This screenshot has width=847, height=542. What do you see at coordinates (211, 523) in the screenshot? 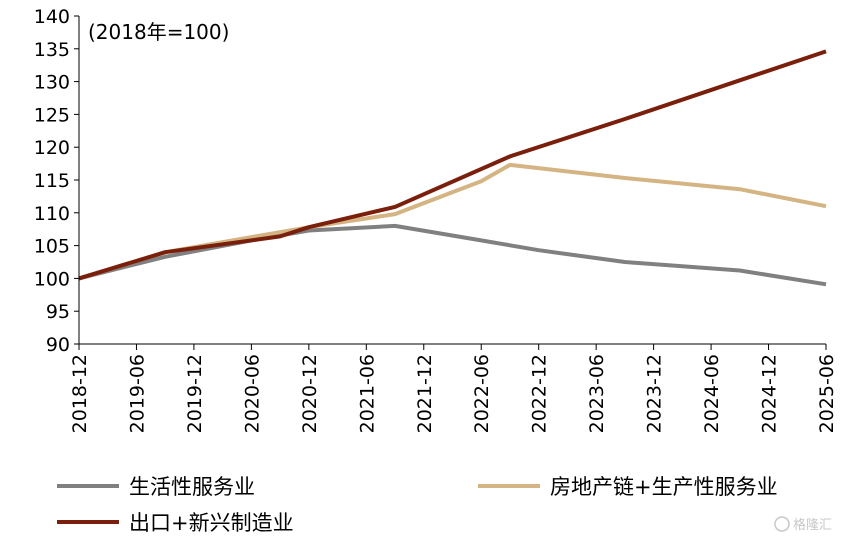
I see `legend-label-3: 出口+新兴制造业` at bounding box center [211, 523].